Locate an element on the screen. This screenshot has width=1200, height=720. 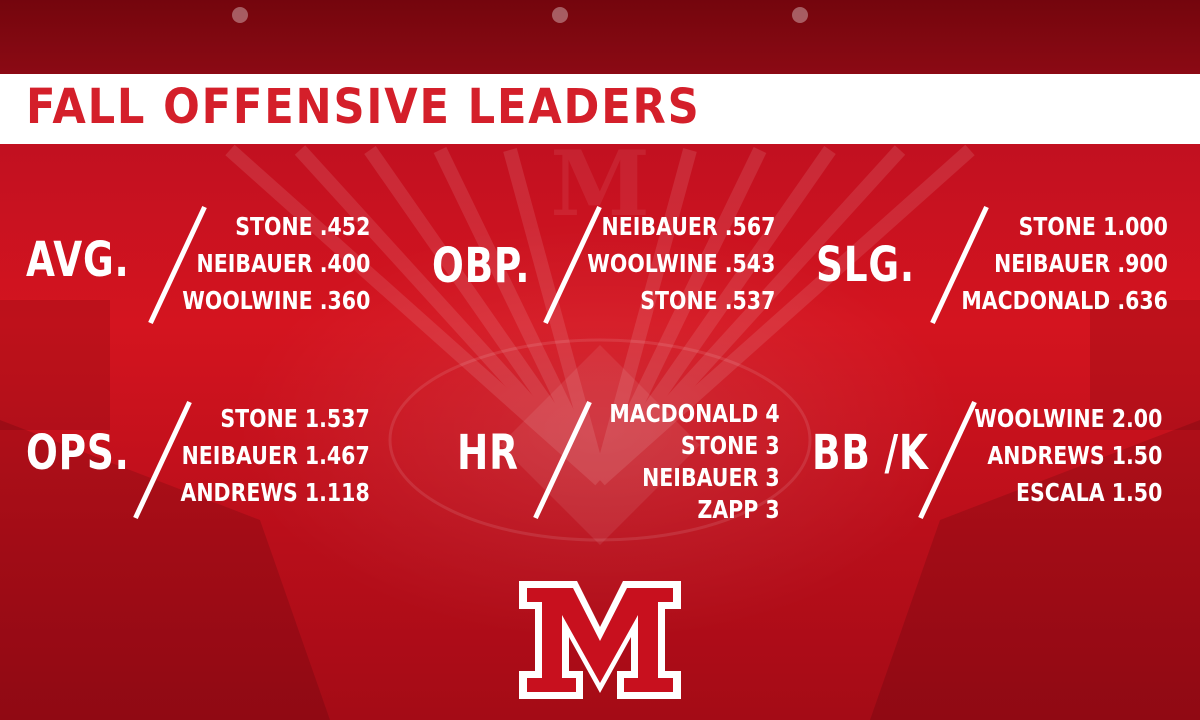
leader-entry: STONE 1.000 is located at coordinates (1093, 226).